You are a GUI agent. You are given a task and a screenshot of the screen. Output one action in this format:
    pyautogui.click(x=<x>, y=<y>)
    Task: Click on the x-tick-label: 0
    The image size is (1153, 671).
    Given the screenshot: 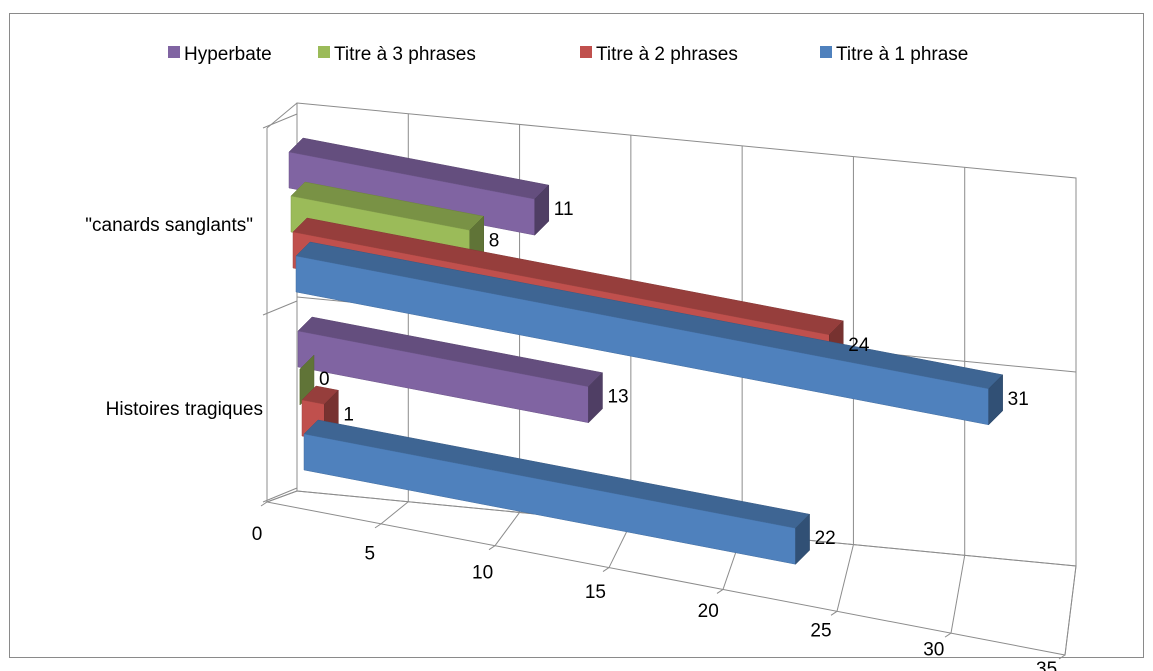 What is the action you would take?
    pyautogui.click(x=257, y=534)
    